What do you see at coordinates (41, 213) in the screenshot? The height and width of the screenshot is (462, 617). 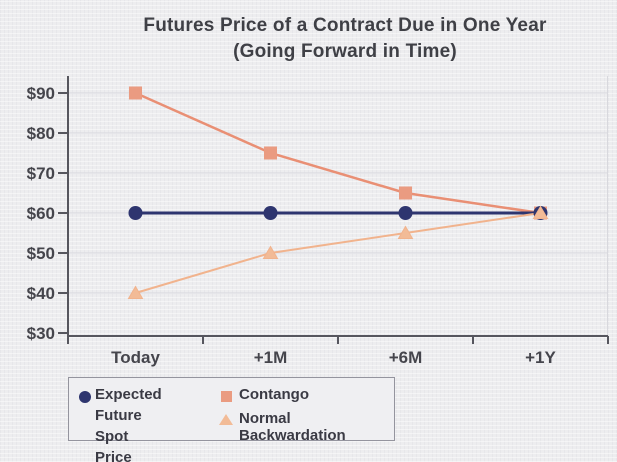 I see `y-tick-label: $60` at bounding box center [41, 213].